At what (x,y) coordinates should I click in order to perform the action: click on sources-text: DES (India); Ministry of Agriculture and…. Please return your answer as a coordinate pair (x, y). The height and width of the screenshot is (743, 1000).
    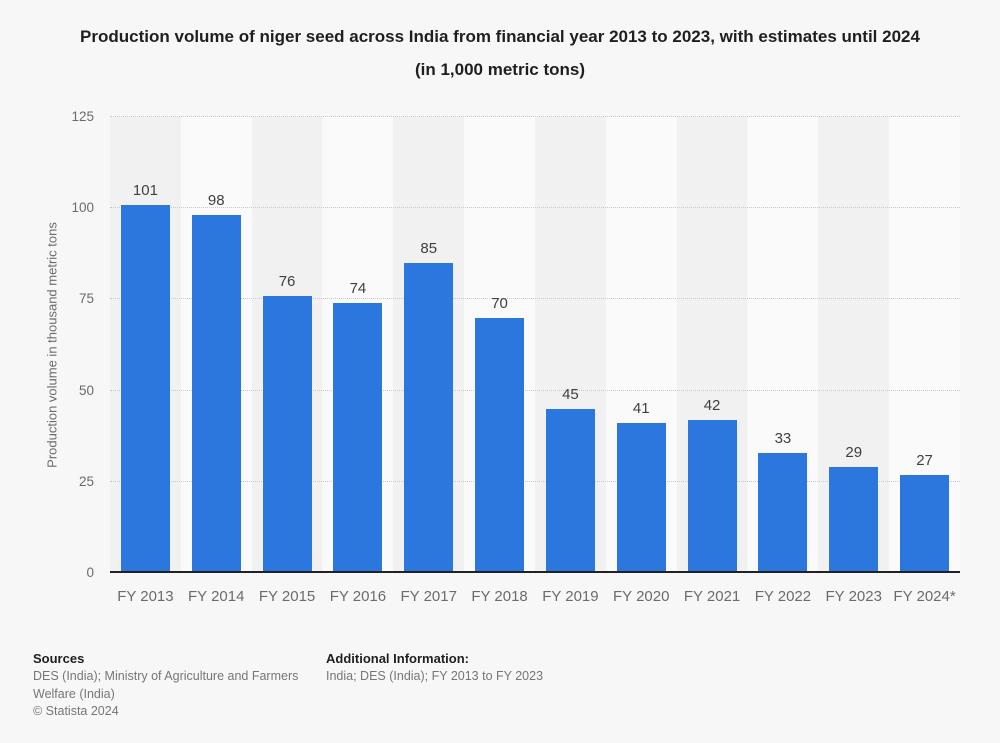
    Looking at the image, I should click on (166, 685).